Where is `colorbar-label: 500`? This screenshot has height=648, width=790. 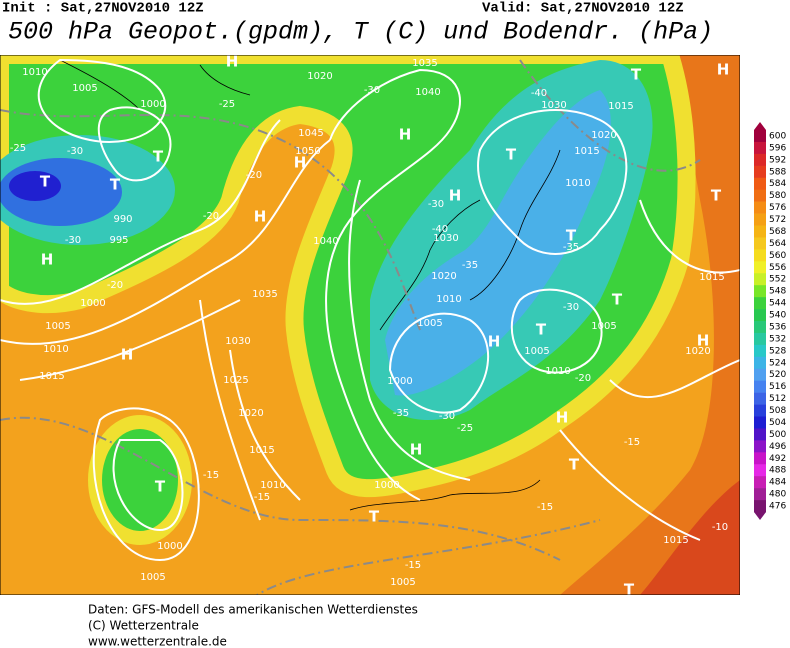 colorbar-label: 500 is located at coordinates (777, 435).